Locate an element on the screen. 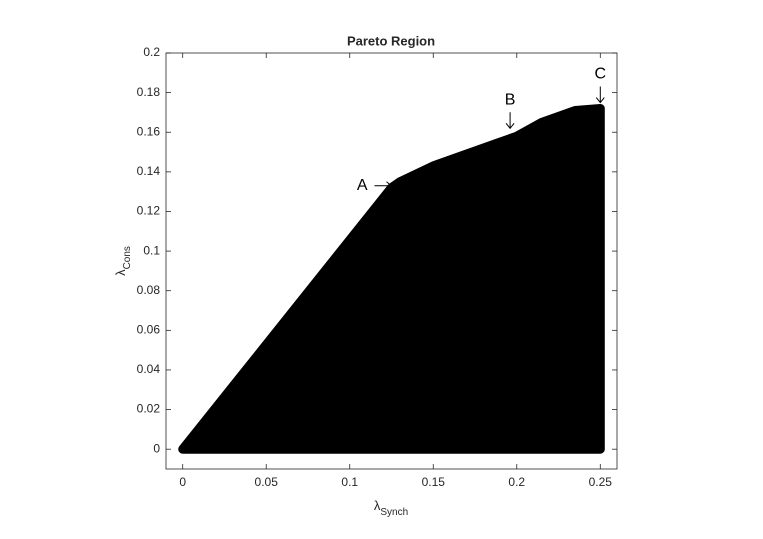 This screenshot has width=763, height=539. x-axis-symbol: λ is located at coordinates (377, 505).